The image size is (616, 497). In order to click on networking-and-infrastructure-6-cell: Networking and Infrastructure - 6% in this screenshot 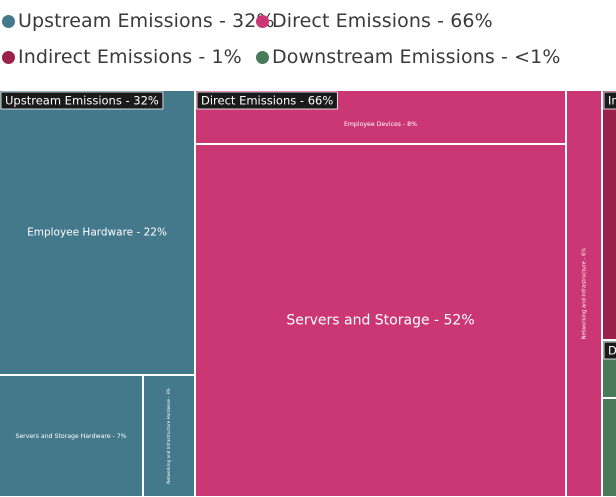, I will do `click(584, 293)`.